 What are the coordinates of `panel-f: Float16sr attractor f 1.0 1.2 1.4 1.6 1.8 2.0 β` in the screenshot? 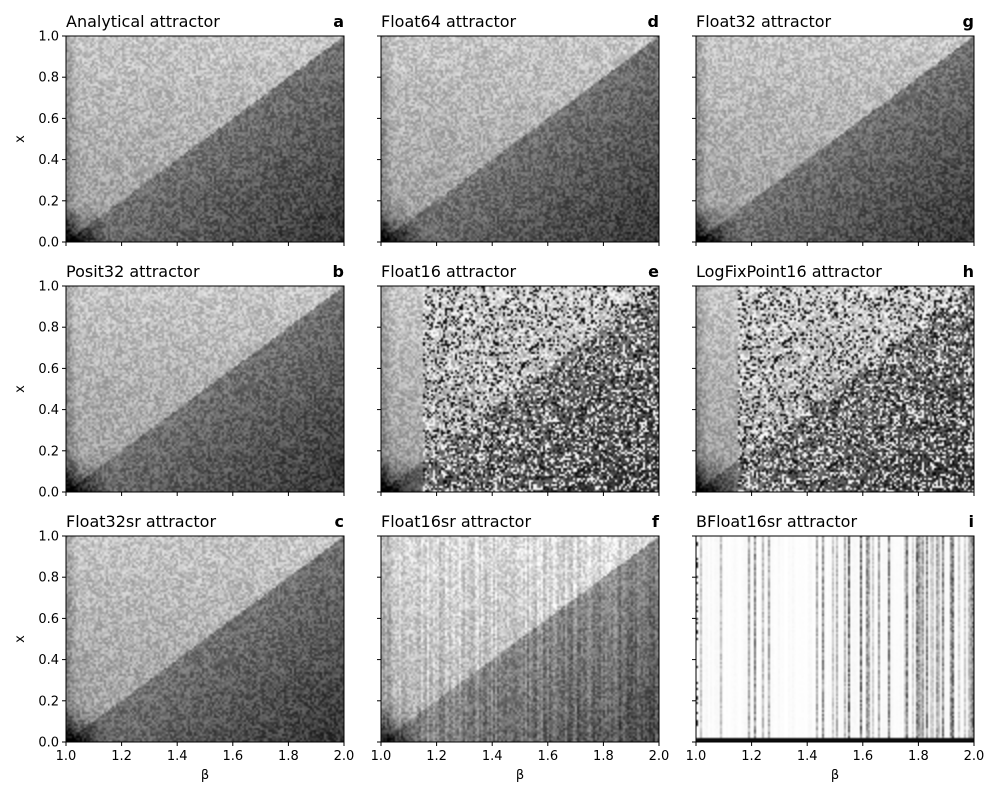 It's located at (520, 647).